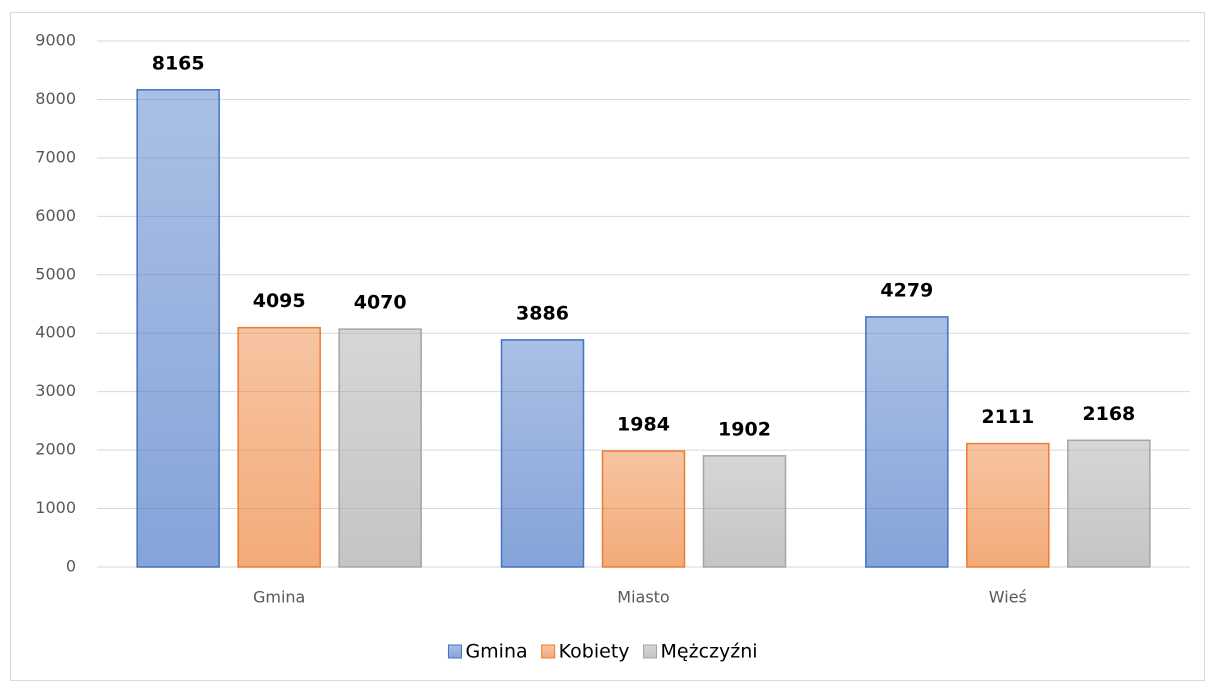 The width and height of the screenshot is (1206, 683). I want to click on legend-item: Kobiety, so click(585, 652).